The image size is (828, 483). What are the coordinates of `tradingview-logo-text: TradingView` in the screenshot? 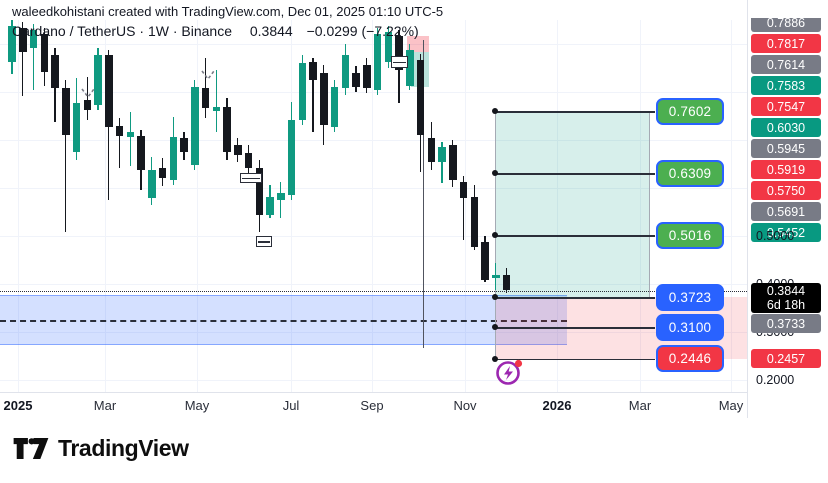 It's located at (123, 448).